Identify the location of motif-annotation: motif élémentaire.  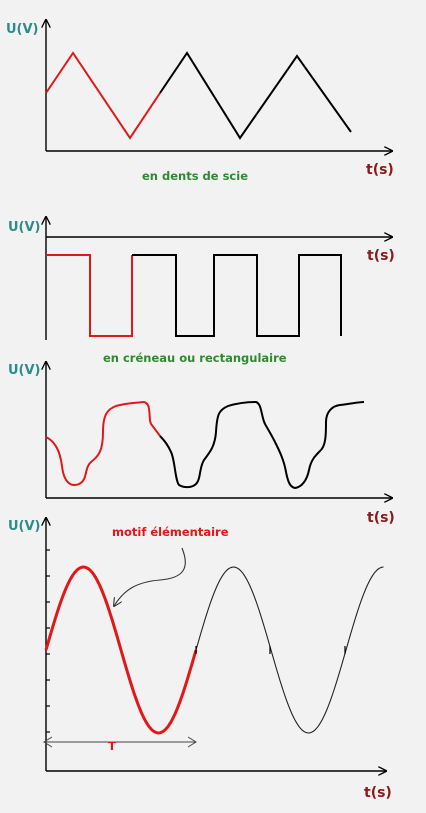
(170, 532).